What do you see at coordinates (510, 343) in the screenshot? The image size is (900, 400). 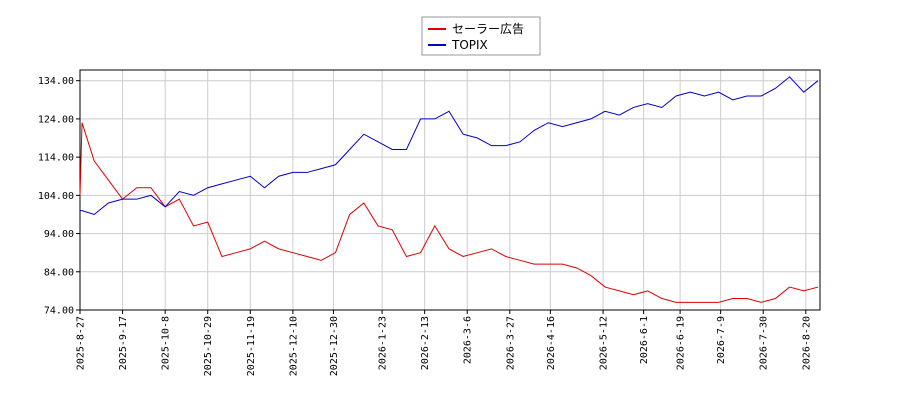 I see `x-tick-label: 2026-3-27` at bounding box center [510, 343].